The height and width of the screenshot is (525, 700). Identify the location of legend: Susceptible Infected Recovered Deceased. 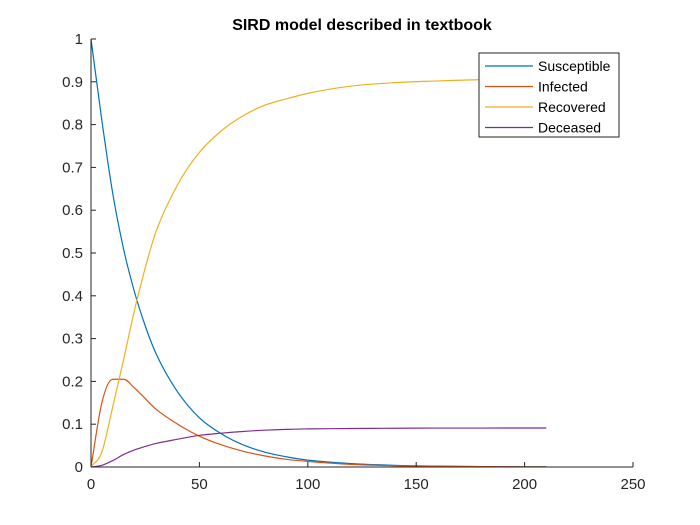
(549, 95).